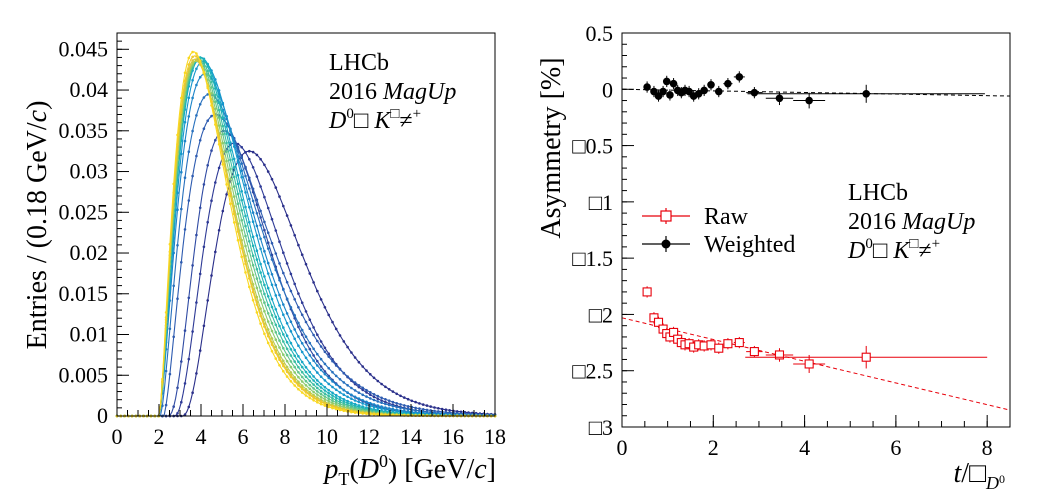 This screenshot has height=502, width=1040. I want to click on right-annotation-line-1: LHCb, so click(878, 193).